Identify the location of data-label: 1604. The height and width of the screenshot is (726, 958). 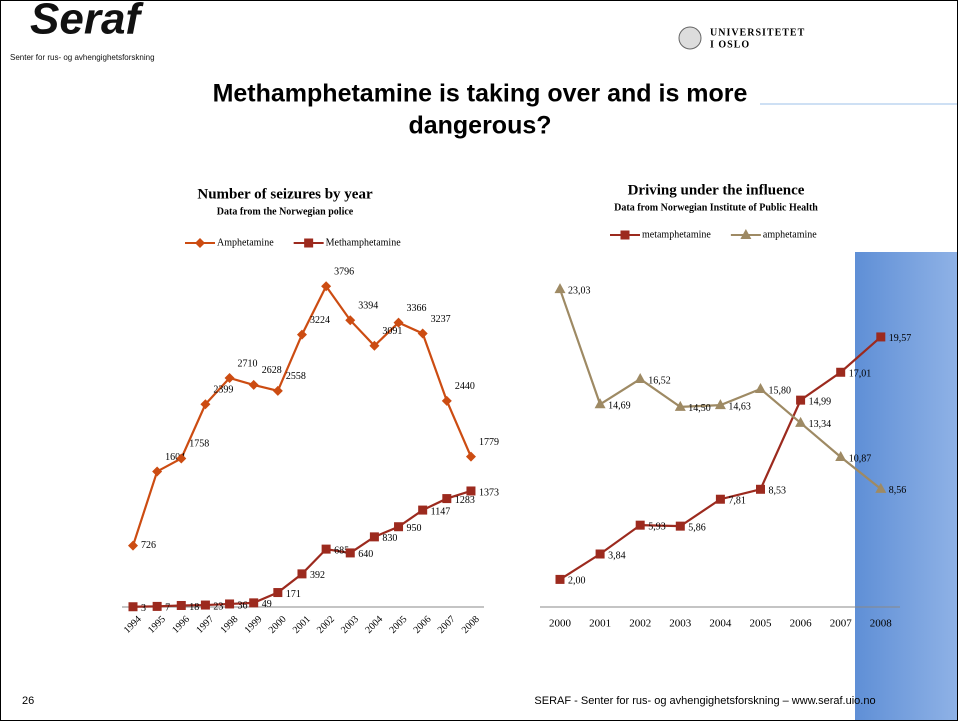
(175, 457).